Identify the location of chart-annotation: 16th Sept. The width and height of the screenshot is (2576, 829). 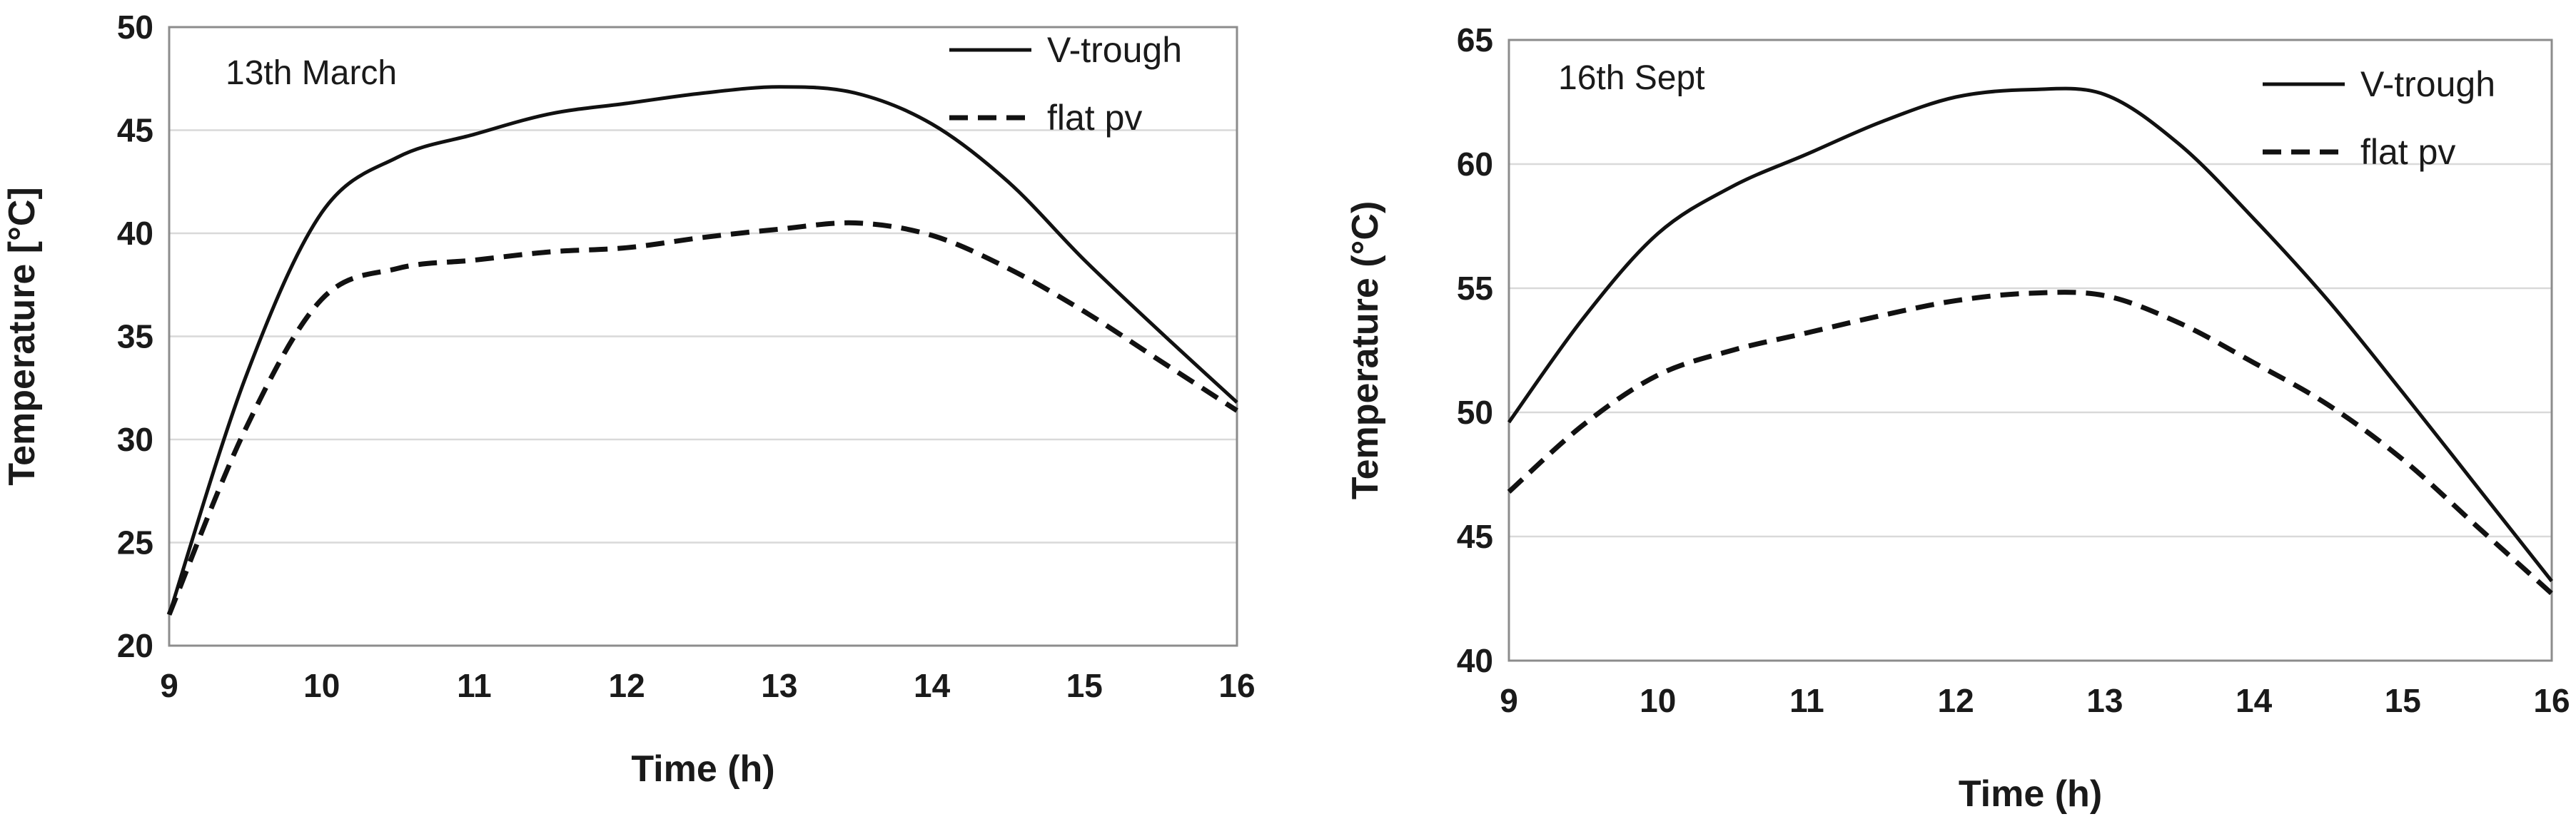
(1631, 78).